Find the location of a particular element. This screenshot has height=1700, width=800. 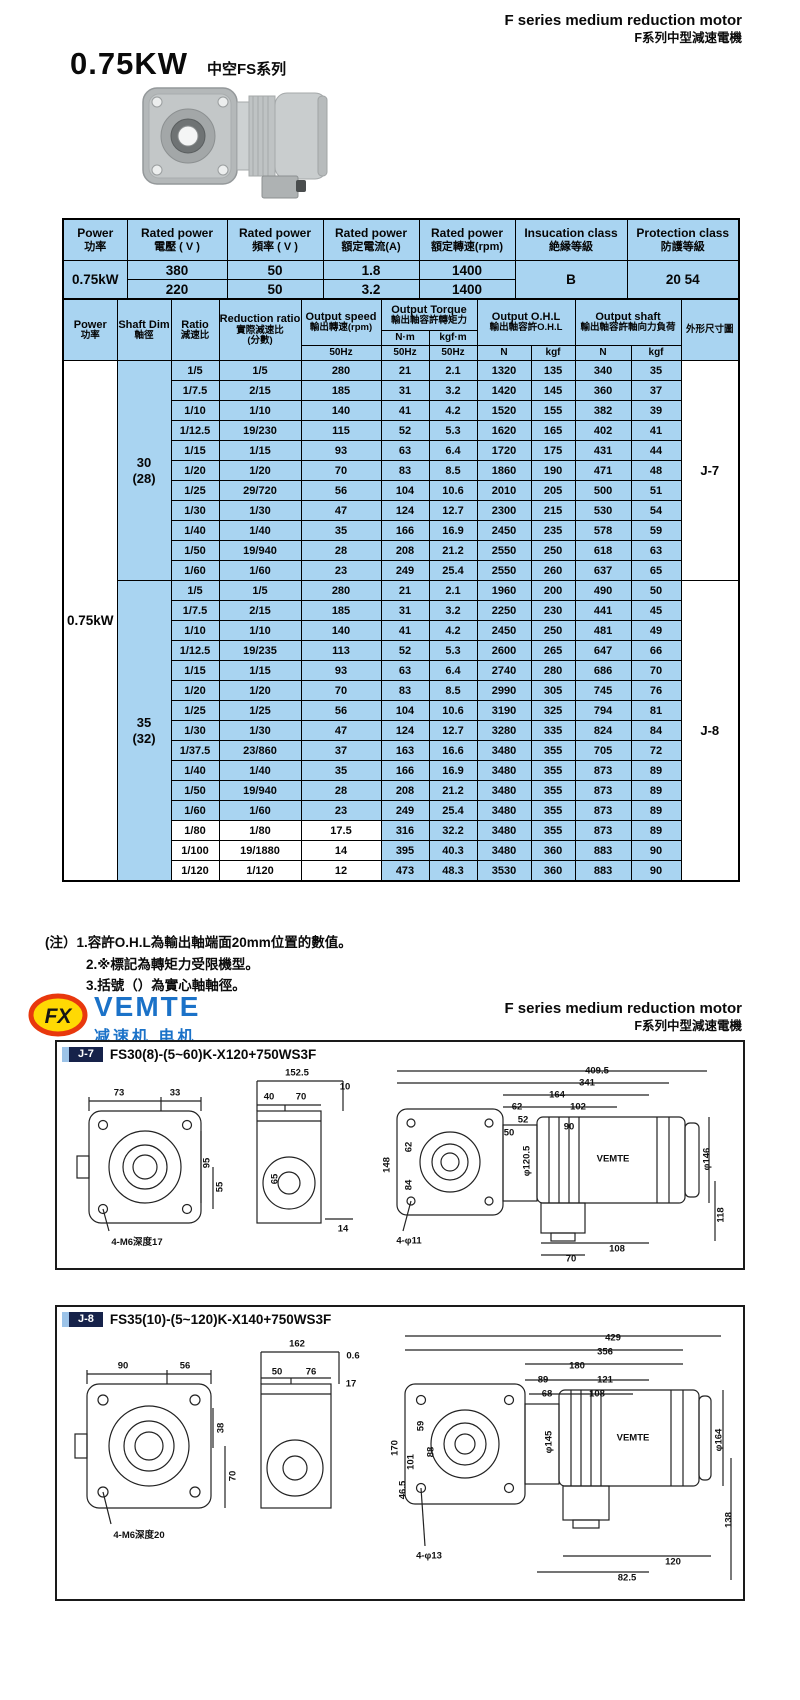

cell-ohl-kgf: 260 is located at coordinates (553, 570).